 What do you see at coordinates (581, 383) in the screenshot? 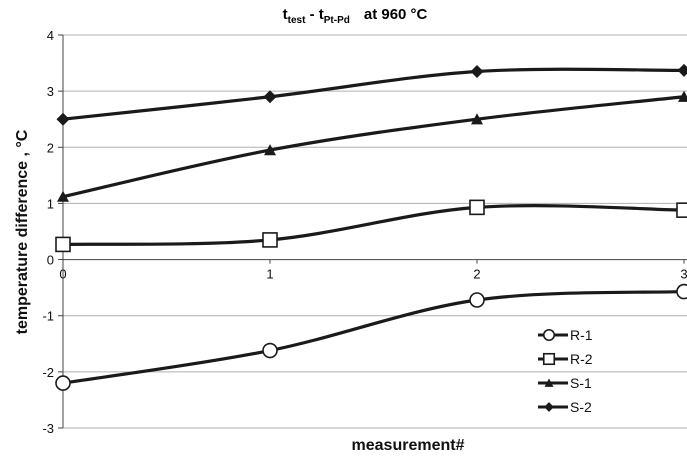
I see `legend-label-s-1: S-1` at bounding box center [581, 383].